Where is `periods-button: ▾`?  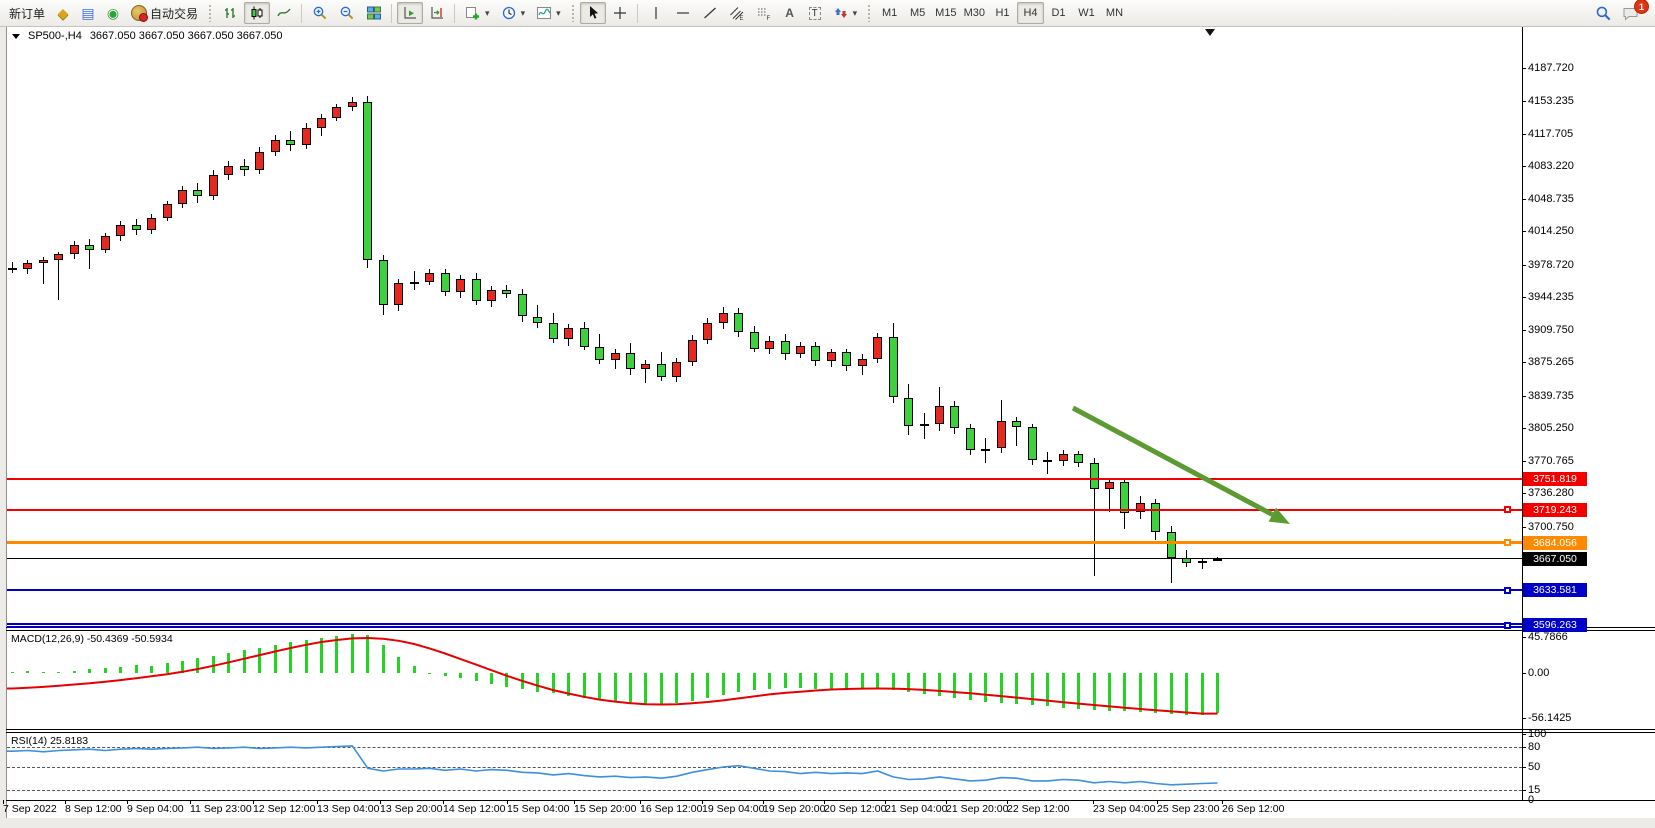
periods-button: ▾ is located at coordinates (513, 13).